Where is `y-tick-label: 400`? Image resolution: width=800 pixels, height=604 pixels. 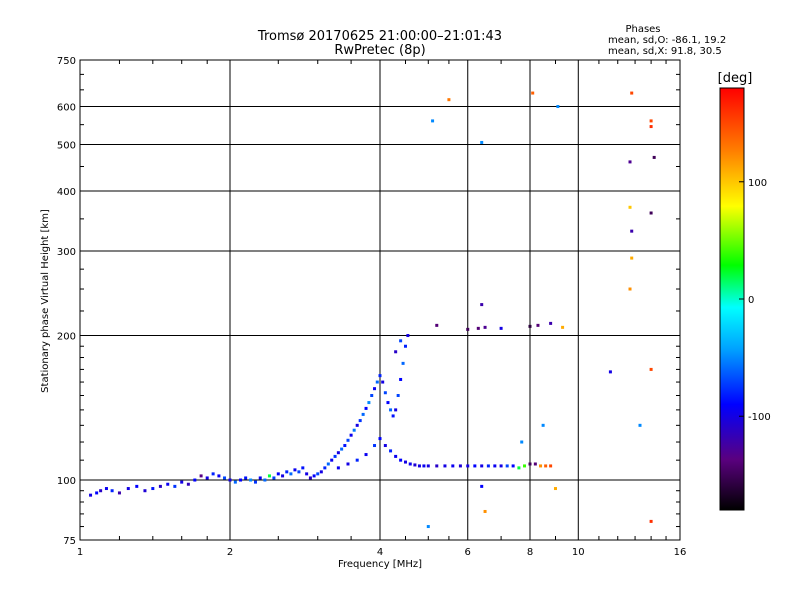
y-tick-label: 400 is located at coordinates (66, 192).